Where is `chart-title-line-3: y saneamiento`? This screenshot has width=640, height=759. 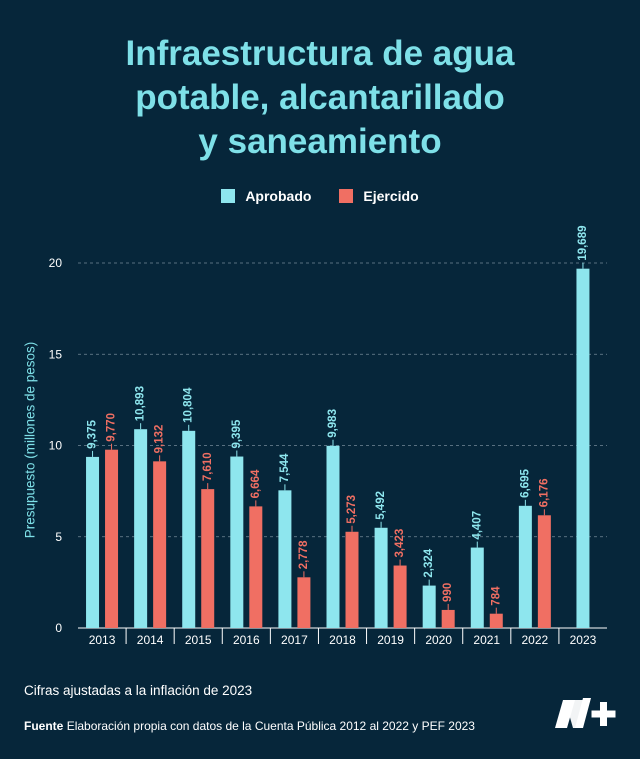
chart-title-line-3: y saneamiento is located at coordinates (320, 141).